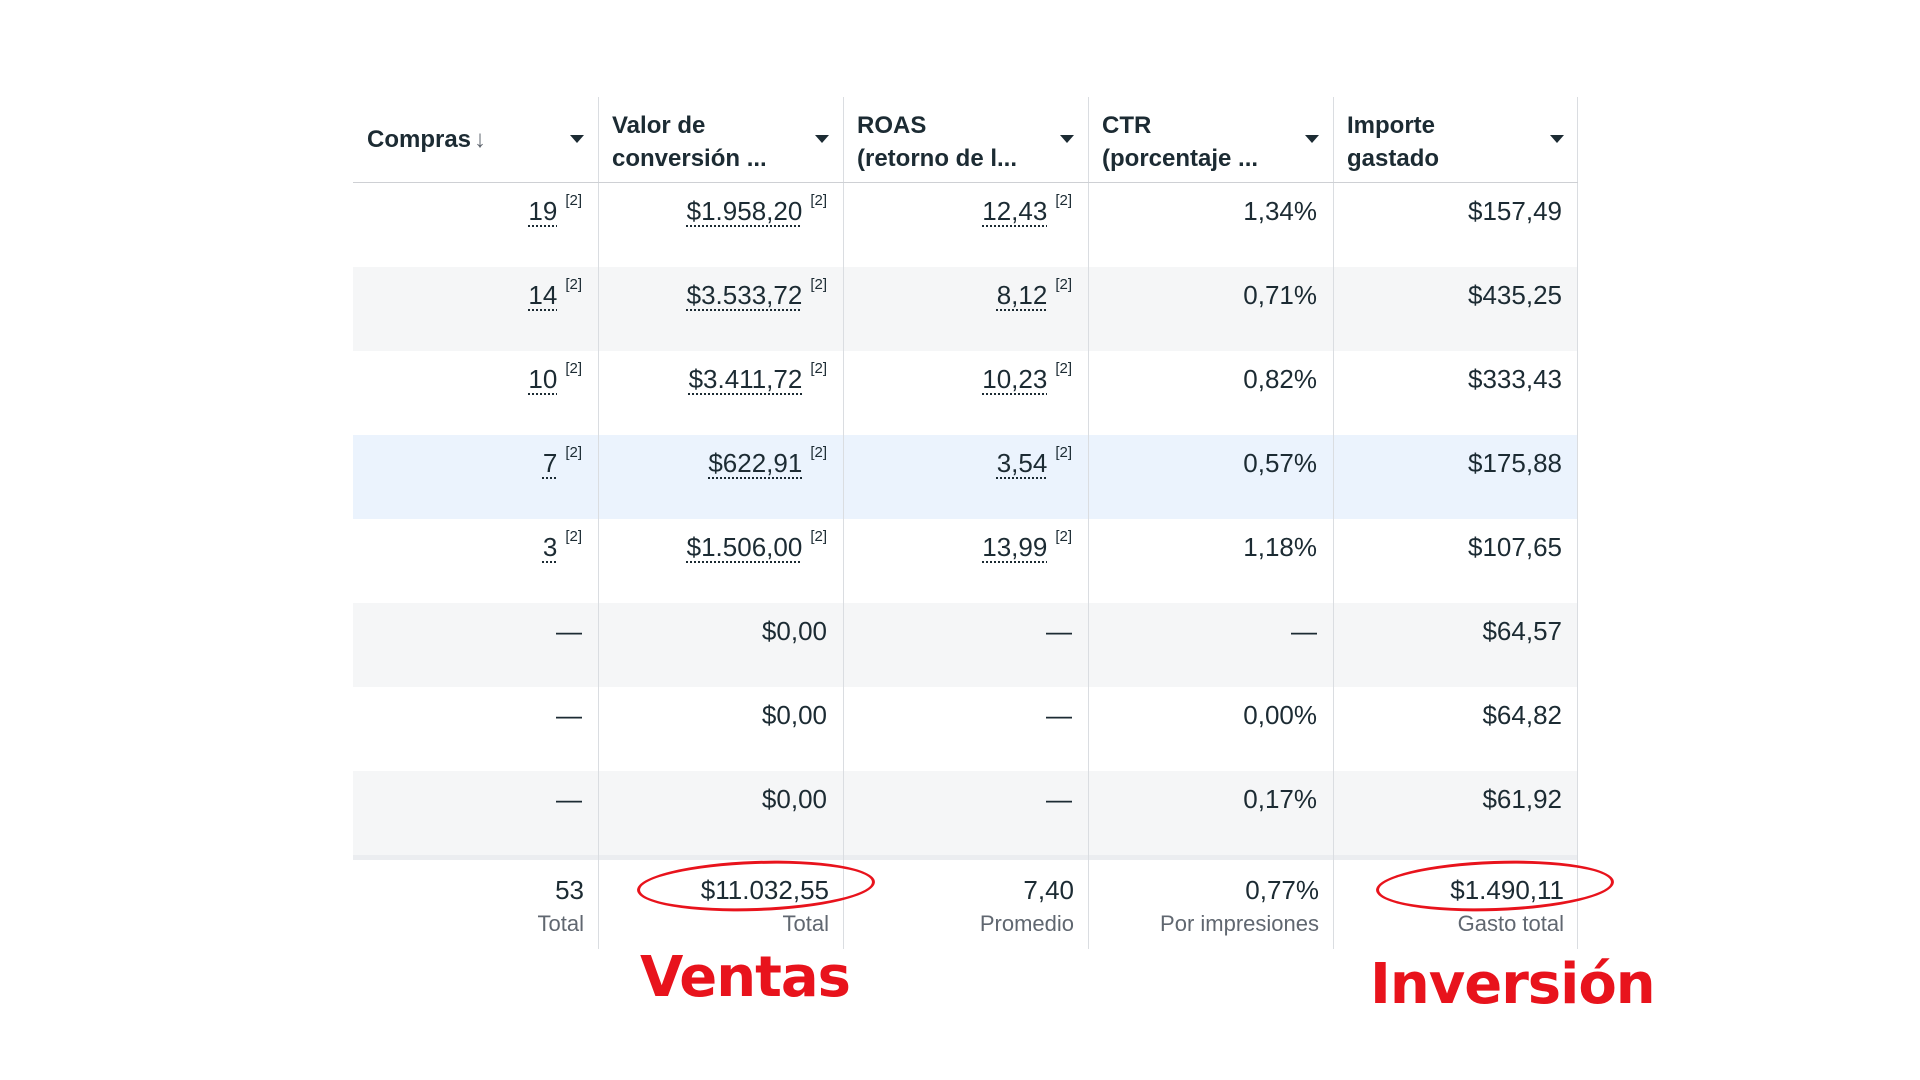 The height and width of the screenshot is (1080, 1920). Describe the element at coordinates (1455, 729) in the screenshot. I see `cell-importe: $64,82` at that location.